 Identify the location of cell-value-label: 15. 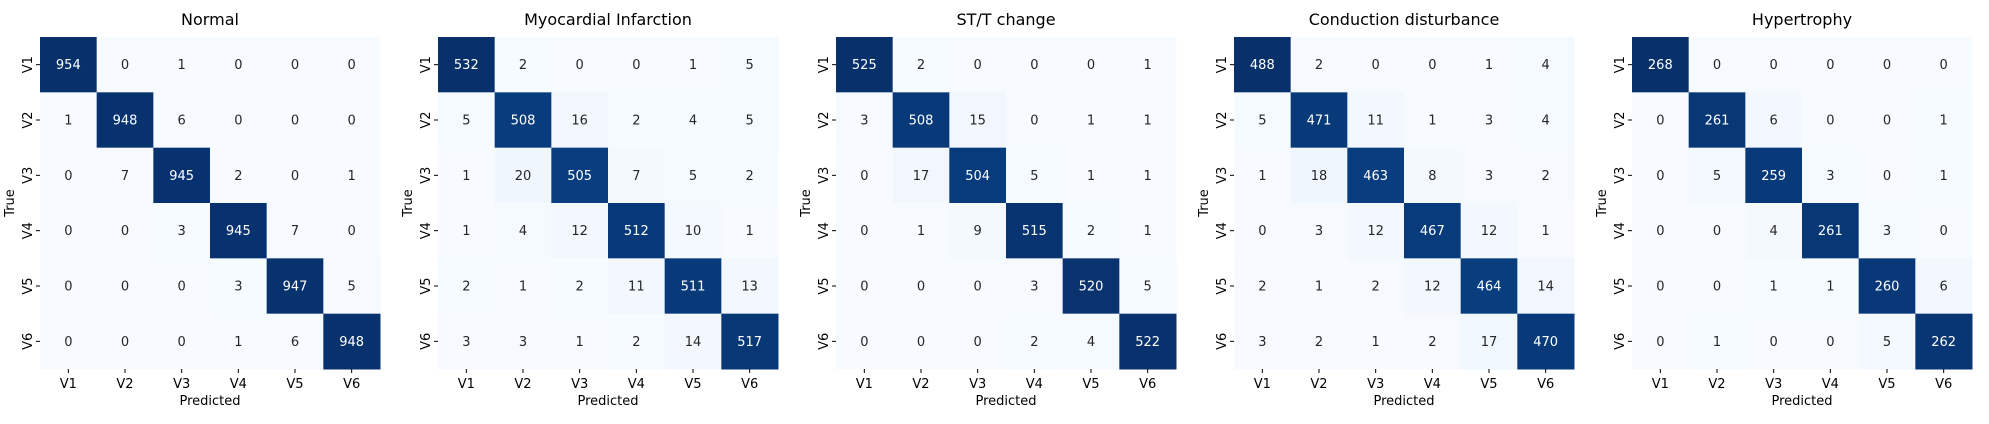
(977, 121).